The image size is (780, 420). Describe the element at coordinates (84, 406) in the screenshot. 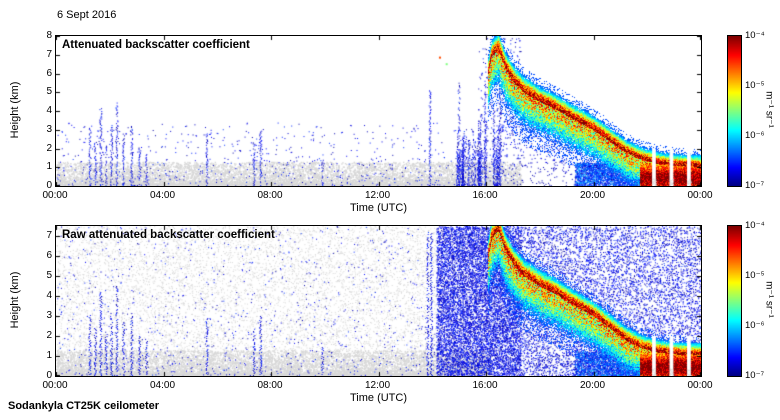

I see `instrument-label: Sodankyla CT25K ceilometer` at that location.